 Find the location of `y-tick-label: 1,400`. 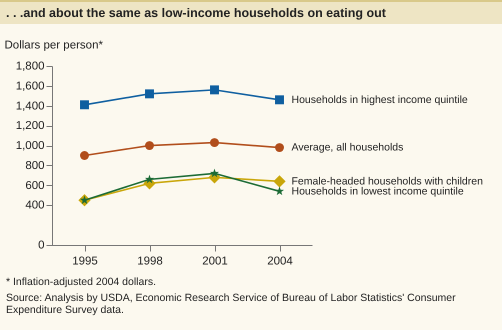

y-tick-label: 1,400 is located at coordinates (30, 106).